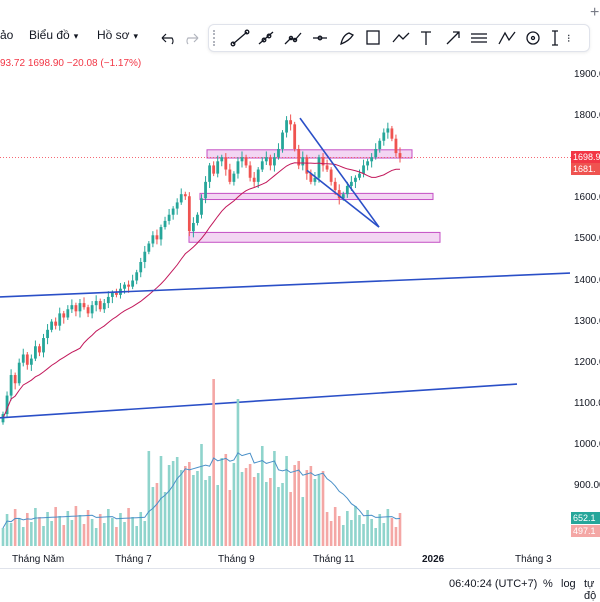  I want to click on path-icon, so click(401, 37).